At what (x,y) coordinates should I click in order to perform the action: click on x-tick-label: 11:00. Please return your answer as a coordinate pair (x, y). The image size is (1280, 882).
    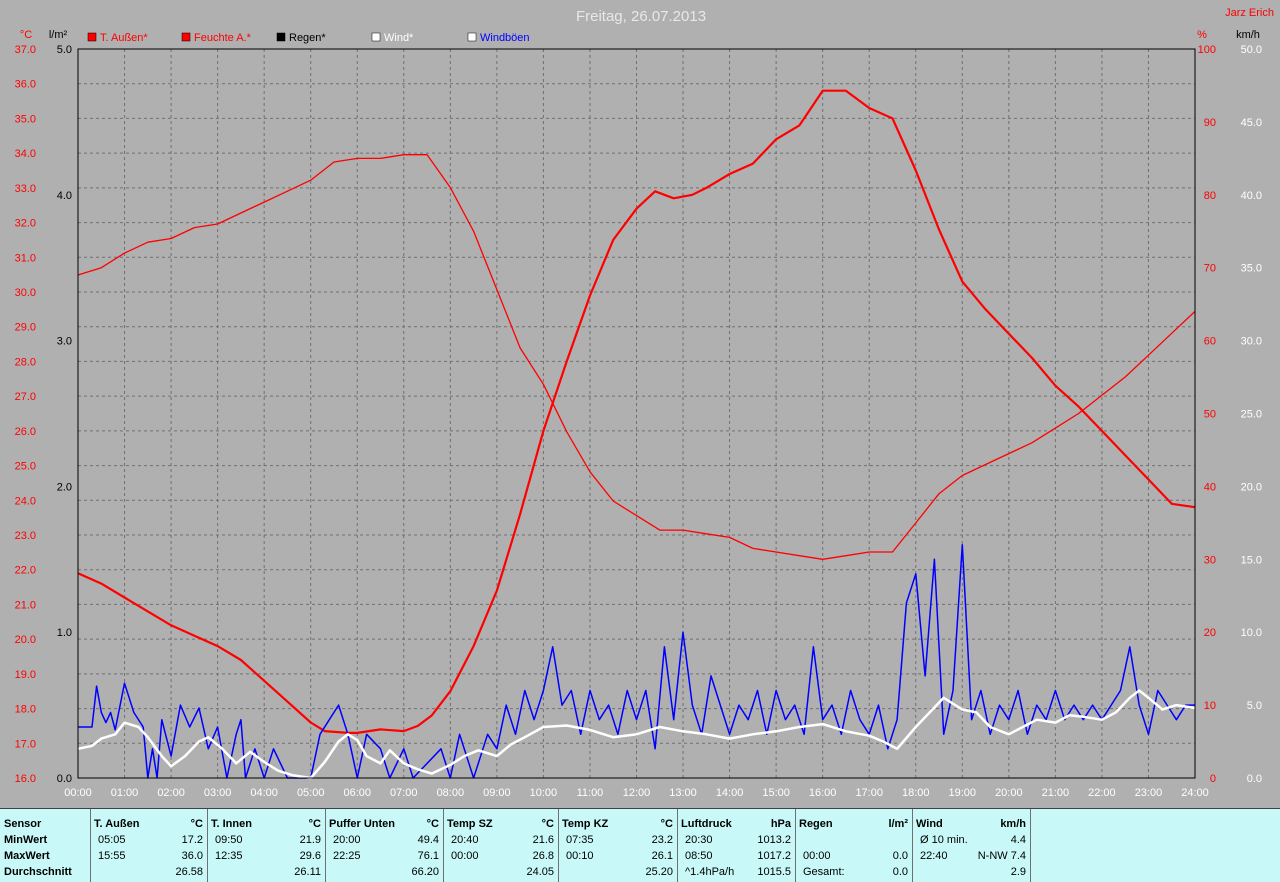
    Looking at the image, I should click on (590, 793).